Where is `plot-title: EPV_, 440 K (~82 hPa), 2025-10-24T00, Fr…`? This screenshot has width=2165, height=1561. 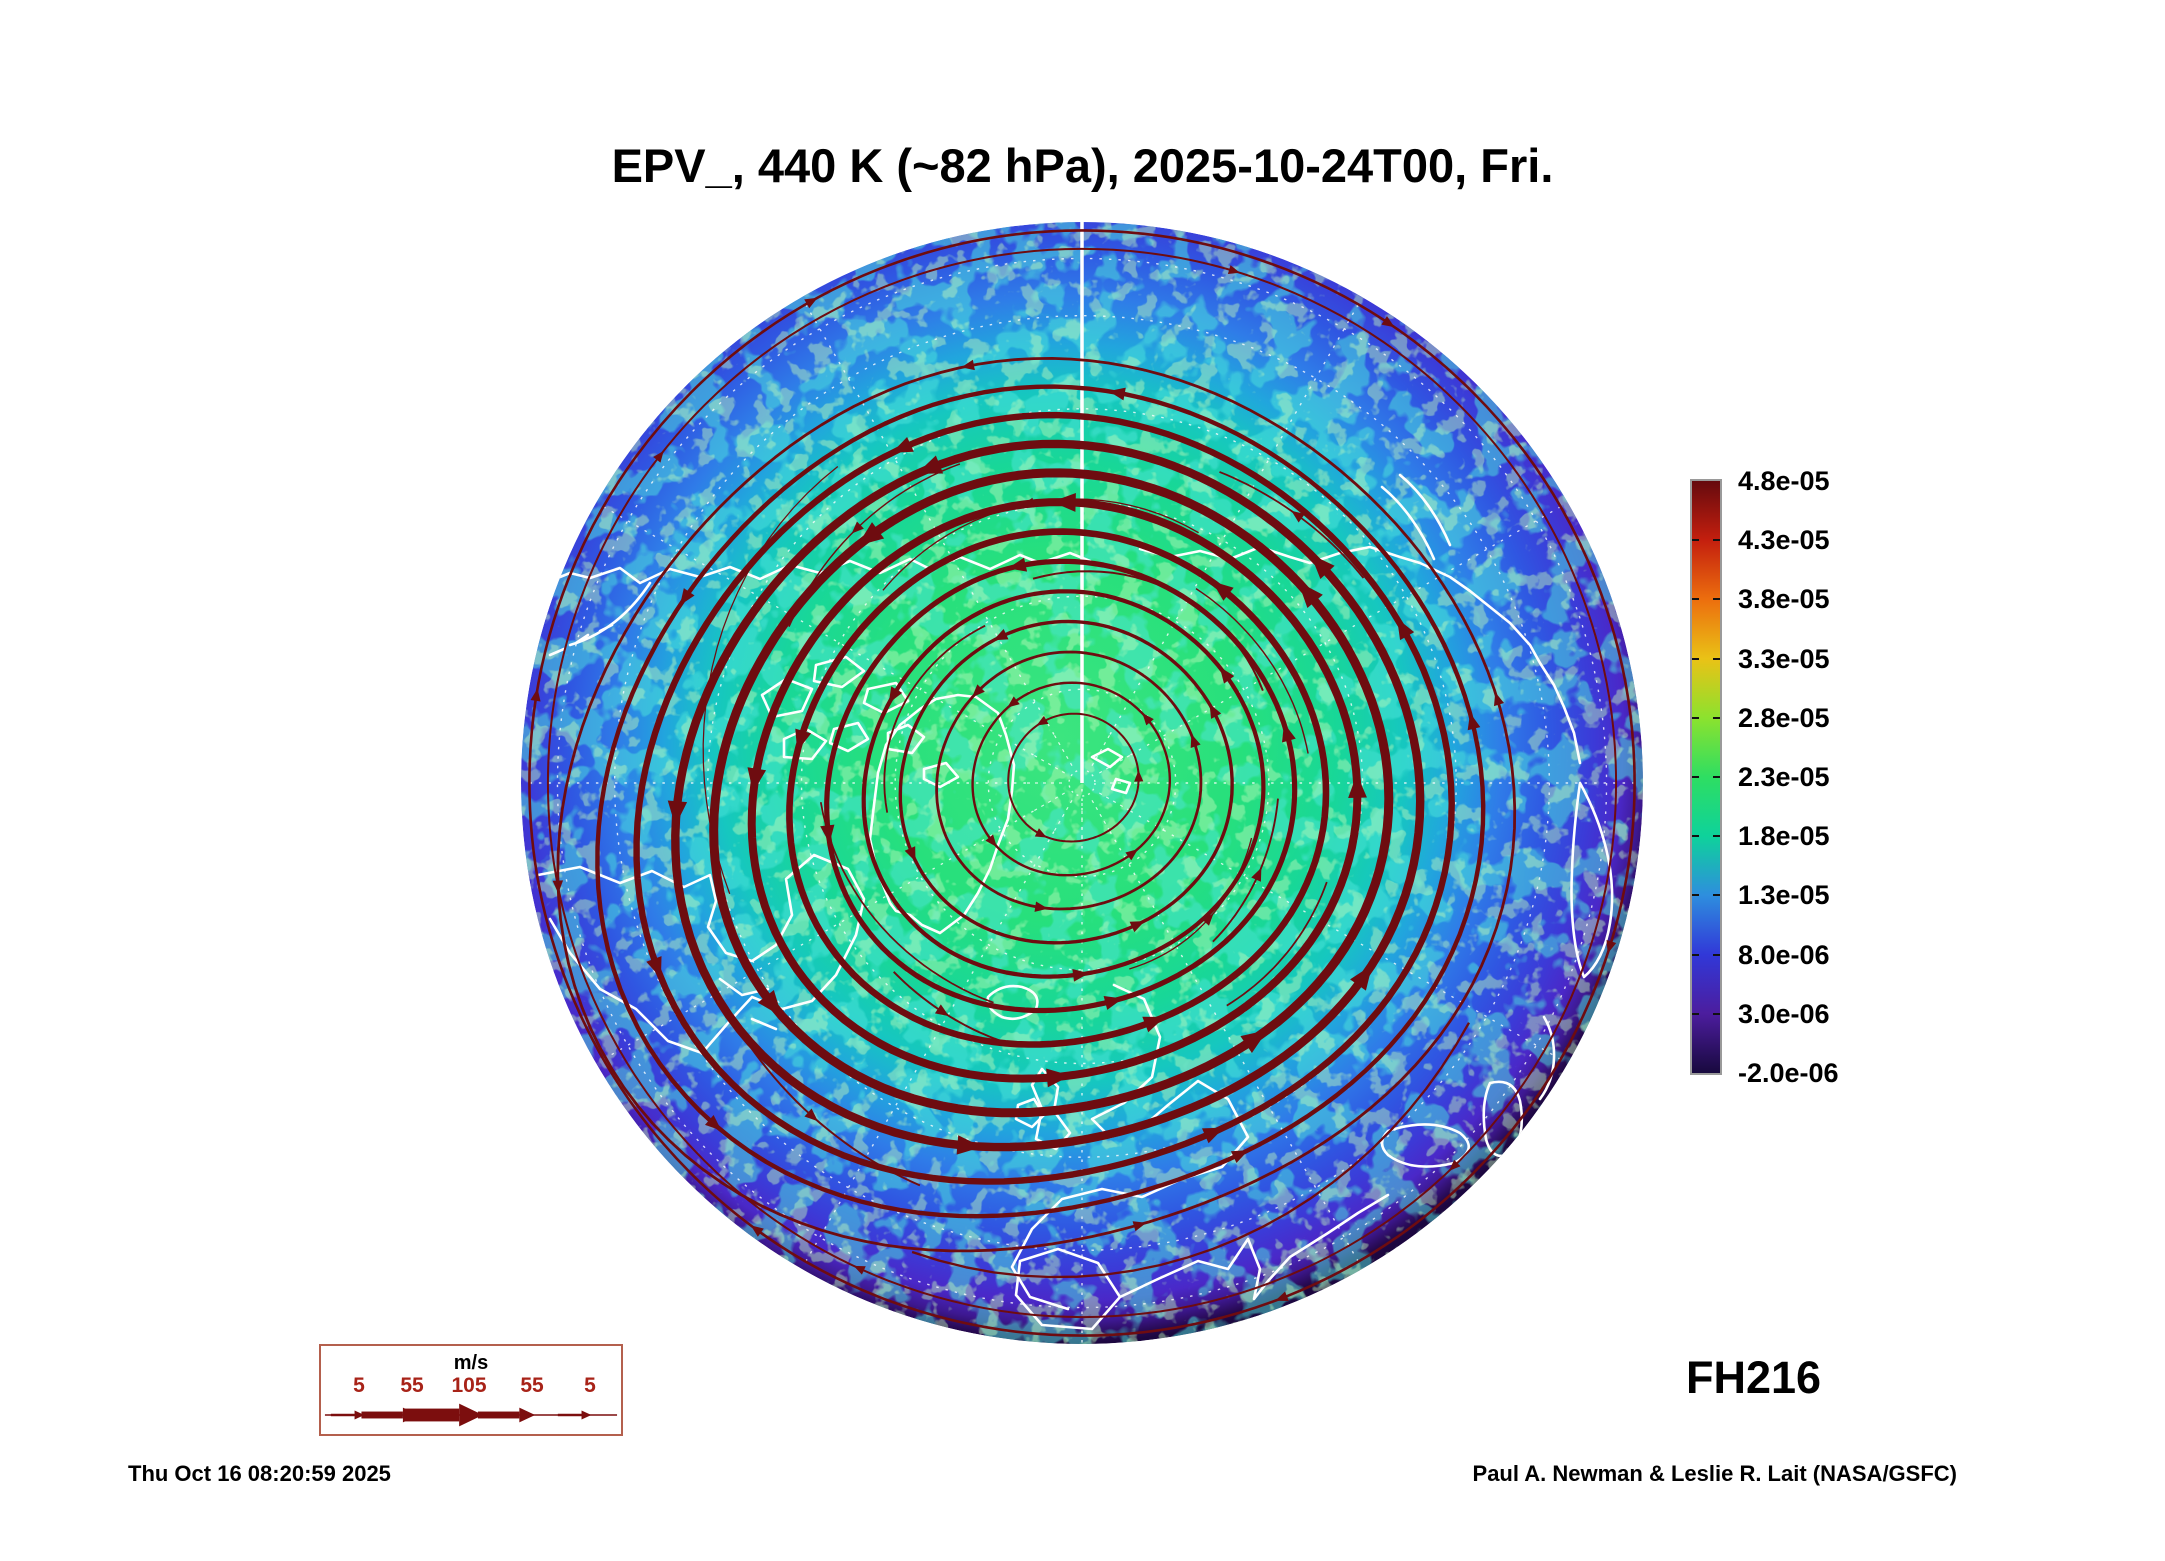
plot-title: EPV_, 440 K (~82 hPa), 2025-10-24T00, Fr… is located at coordinates (1082, 165).